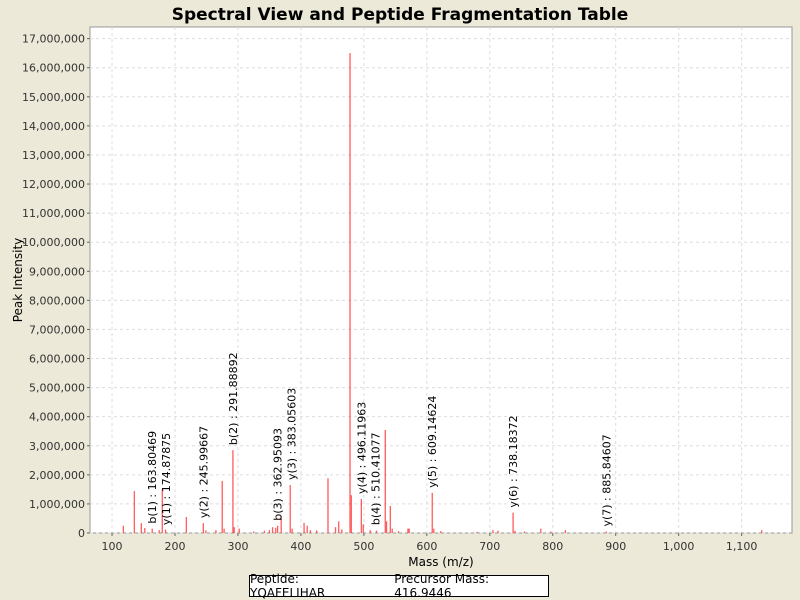  What do you see at coordinates (742, 546) in the screenshot?
I see `x-tick-label: 1,100` at bounding box center [742, 546].